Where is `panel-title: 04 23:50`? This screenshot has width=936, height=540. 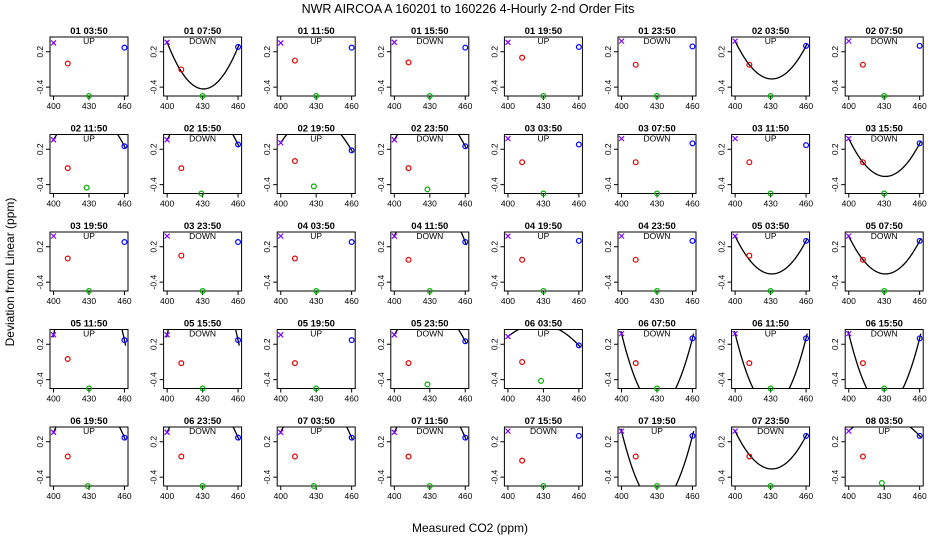
panel-title: 04 23:50 is located at coordinates (657, 226).